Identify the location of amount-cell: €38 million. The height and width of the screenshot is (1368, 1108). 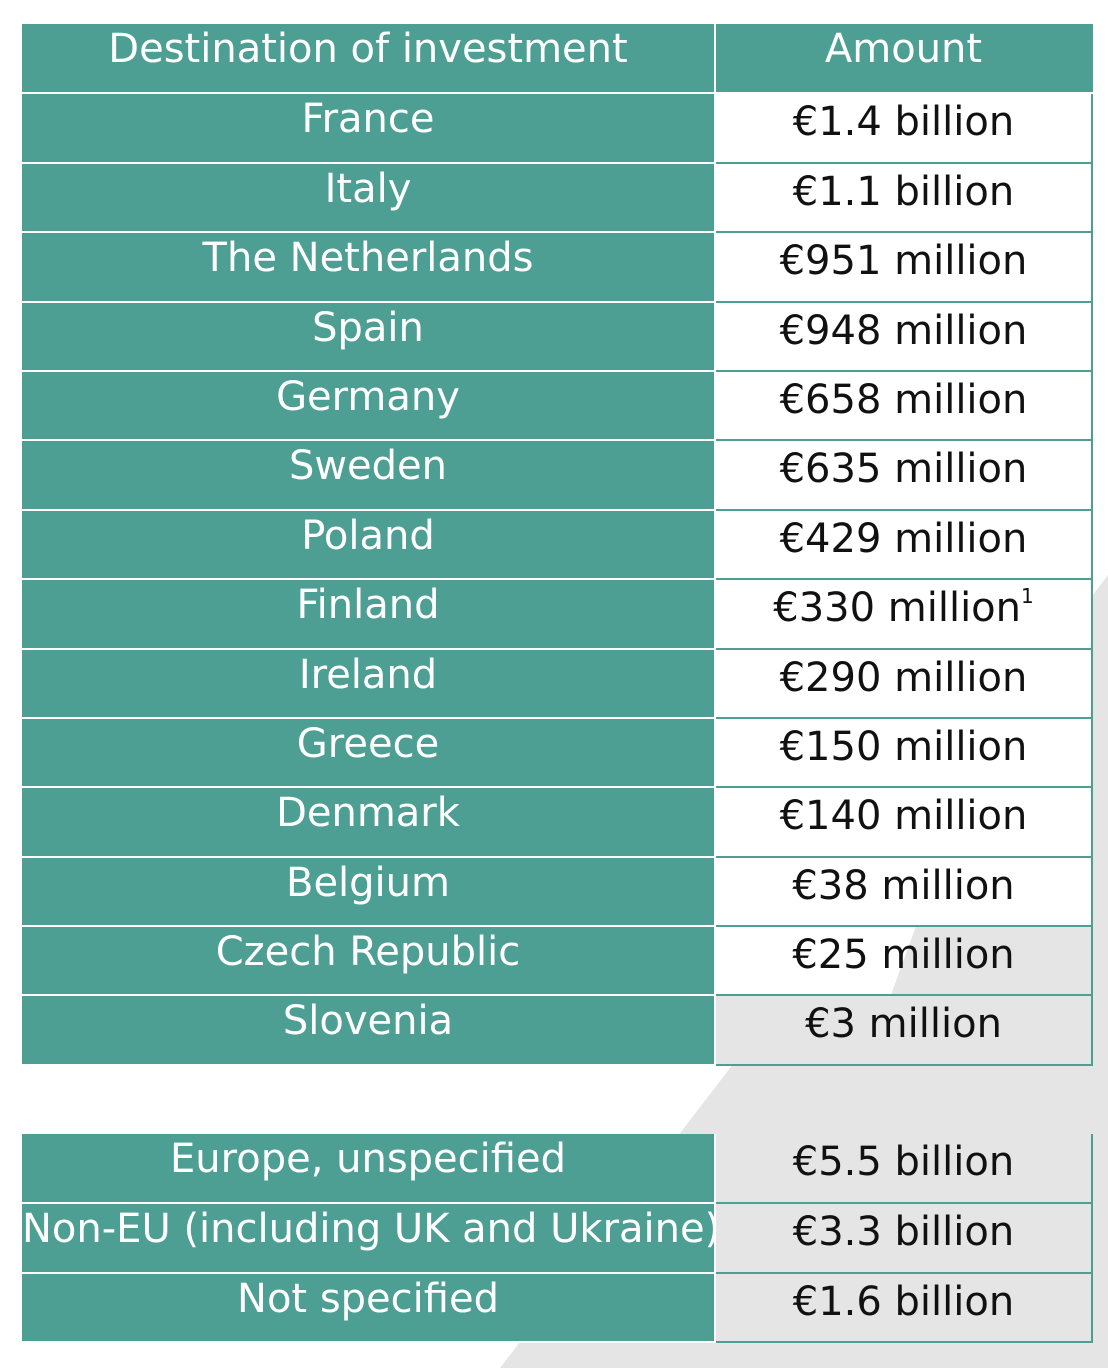
(904, 892).